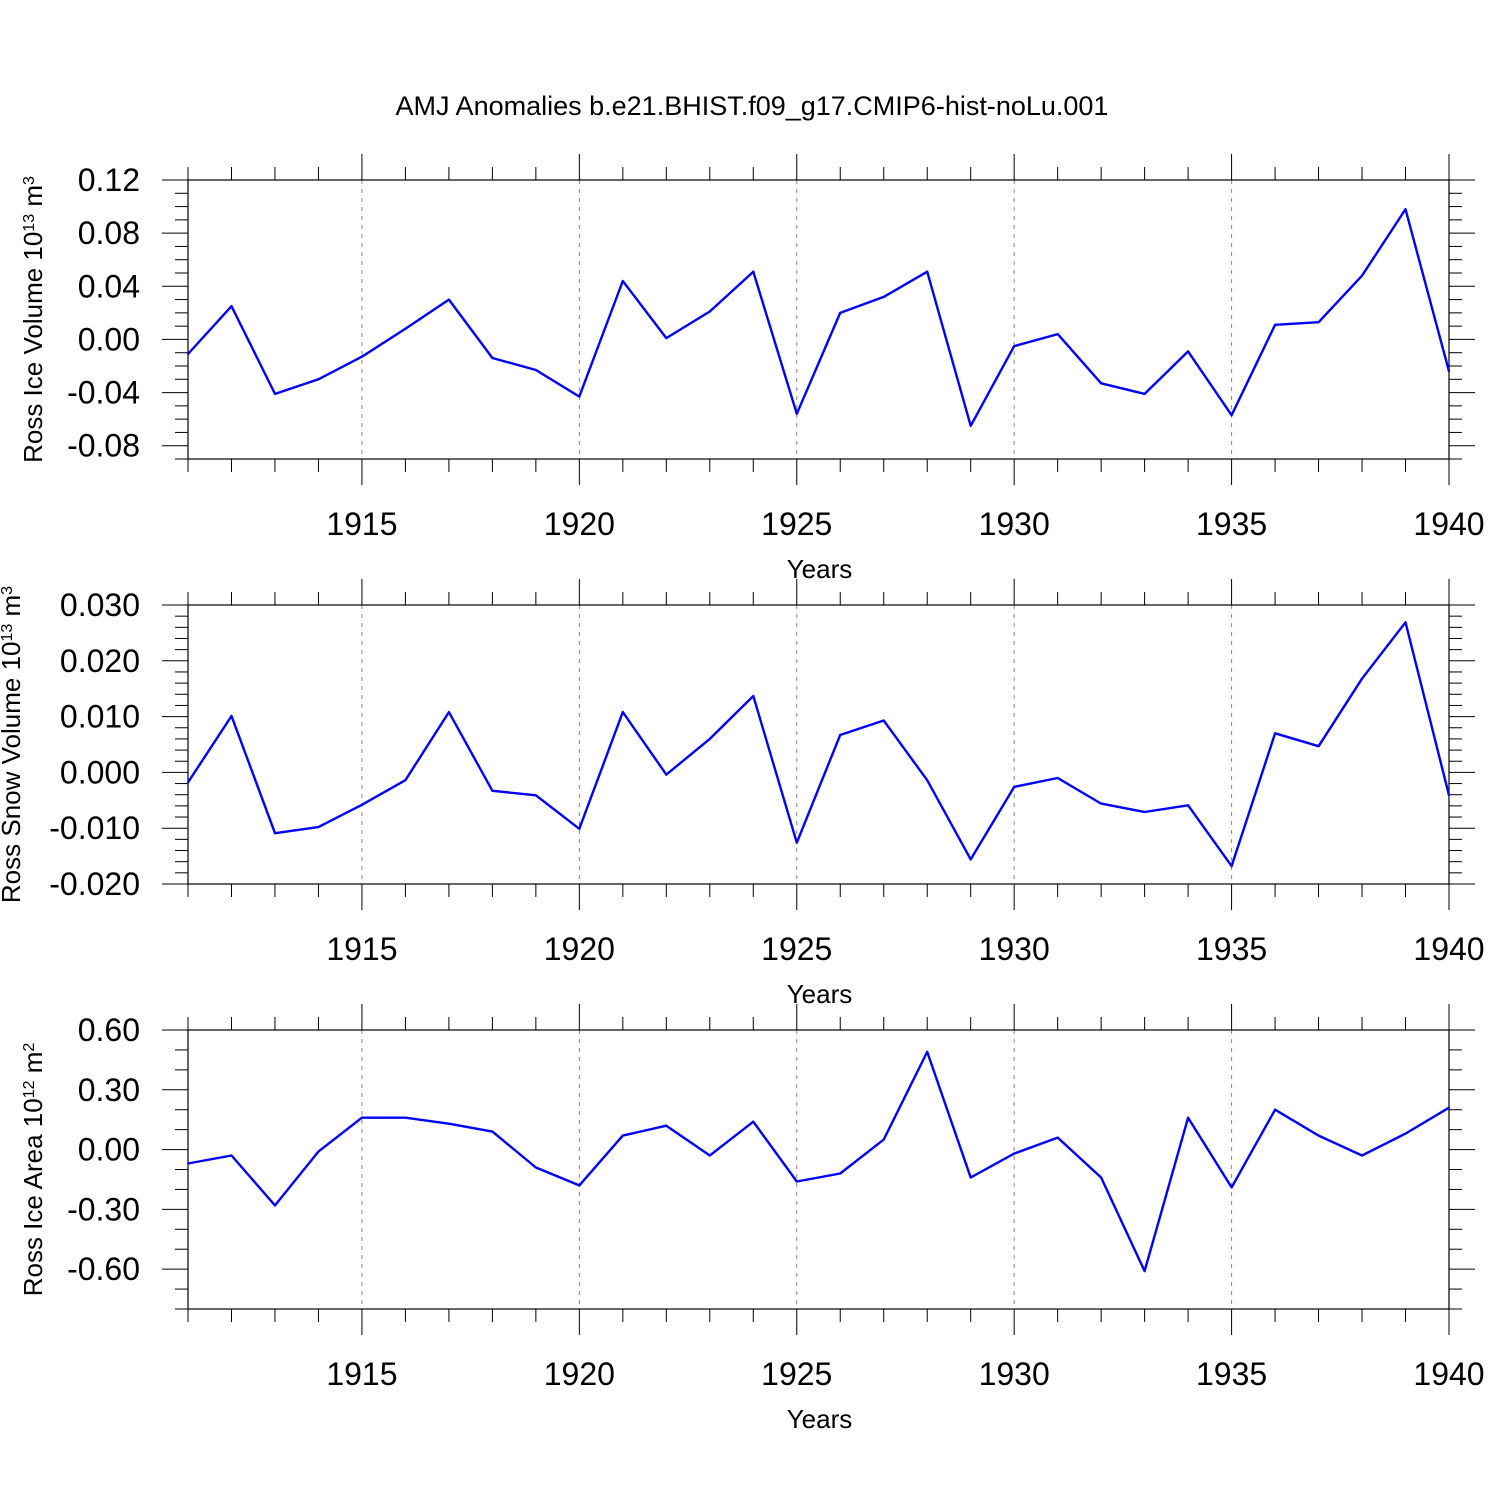 The image size is (1500, 1500). Describe the element at coordinates (579, 949) in the screenshot. I see `x-tick-label: 1920` at that location.